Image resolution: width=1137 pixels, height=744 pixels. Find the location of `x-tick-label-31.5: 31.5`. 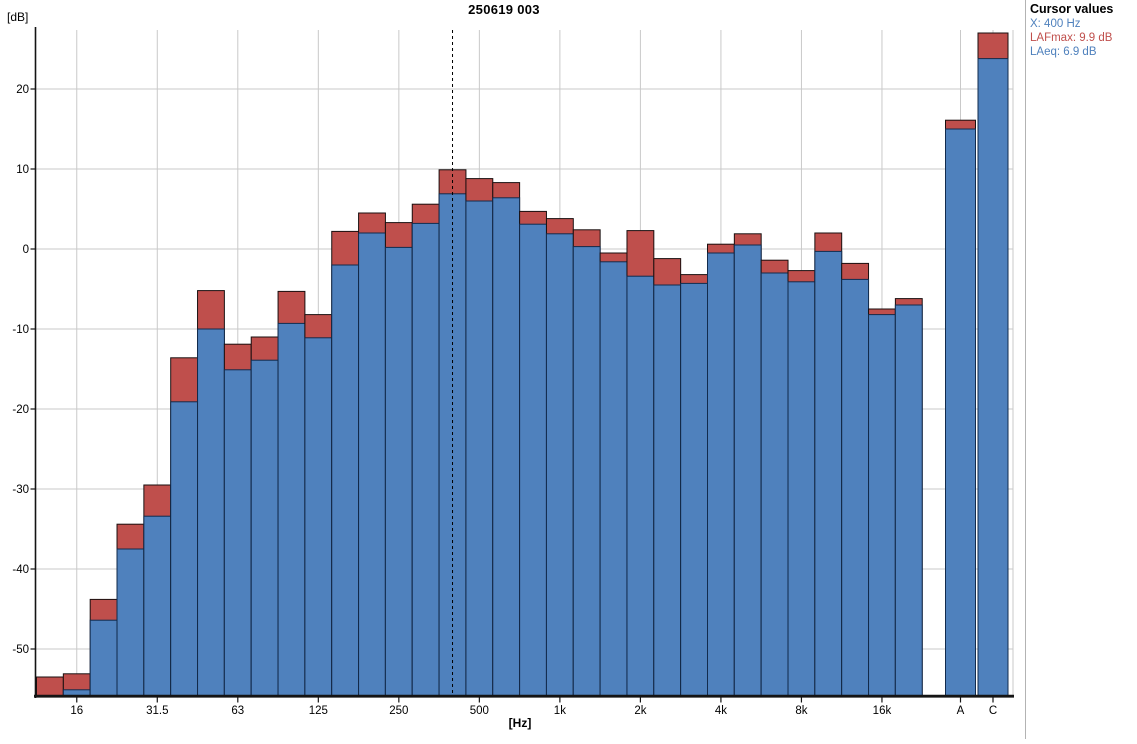

x-tick-label-31.5: 31.5 is located at coordinates (157, 711).